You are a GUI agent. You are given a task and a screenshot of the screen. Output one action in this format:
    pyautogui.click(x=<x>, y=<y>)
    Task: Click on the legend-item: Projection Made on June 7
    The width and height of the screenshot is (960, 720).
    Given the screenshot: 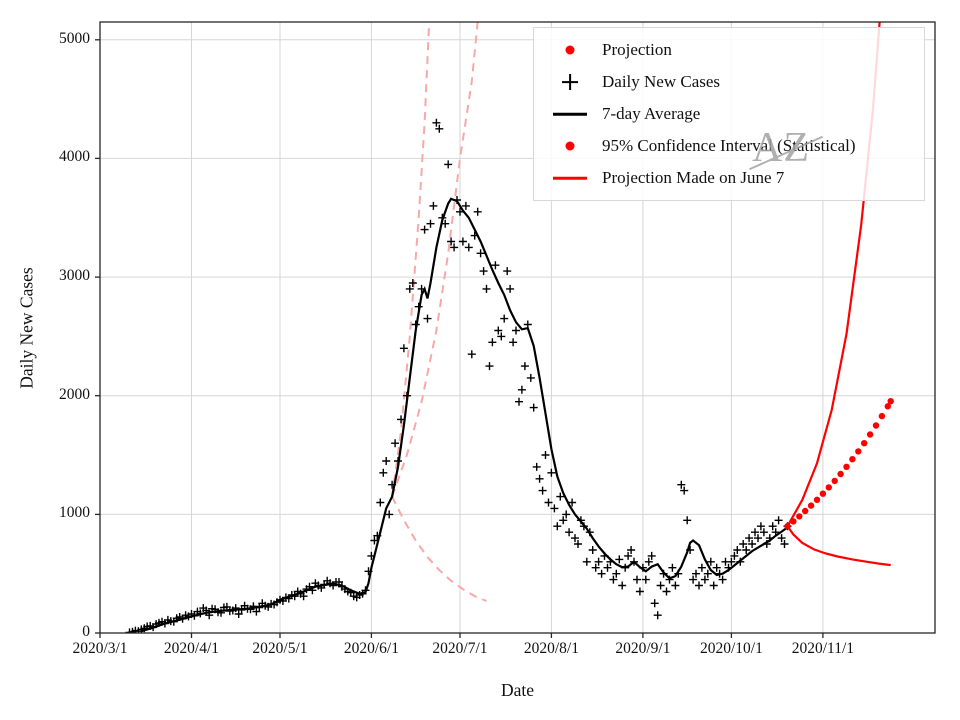 What is the action you would take?
    pyautogui.click(x=729, y=178)
    